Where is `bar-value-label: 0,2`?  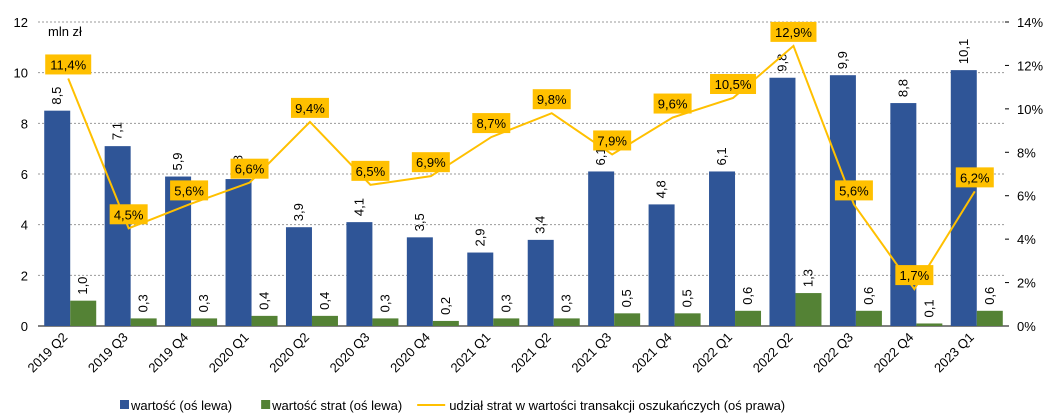 bar-value-label: 0,2 is located at coordinates (445, 306).